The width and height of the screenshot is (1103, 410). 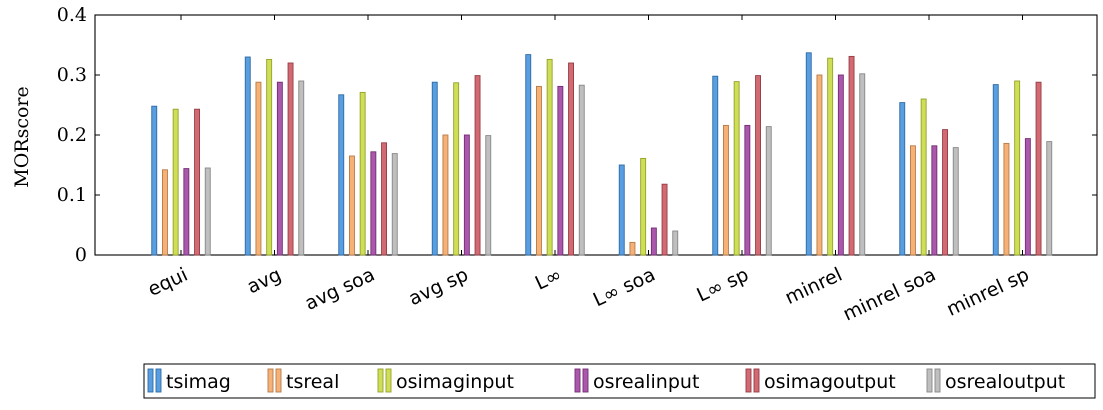 What do you see at coordinates (72, 15) in the screenshot?
I see `y-tick-label: 0.4` at bounding box center [72, 15].